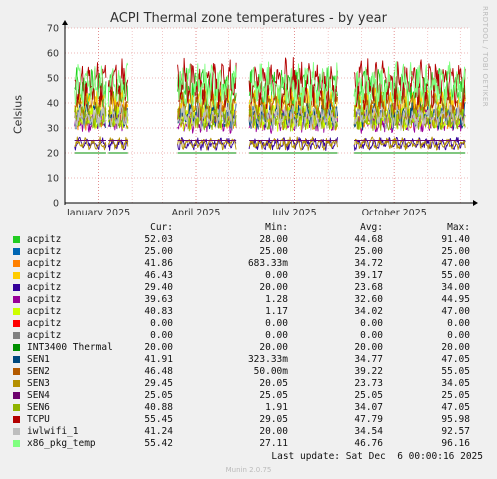 This screenshot has width=497, height=479. What do you see at coordinates (276, 227) in the screenshot?
I see `column-header-min: Min:` at bounding box center [276, 227].